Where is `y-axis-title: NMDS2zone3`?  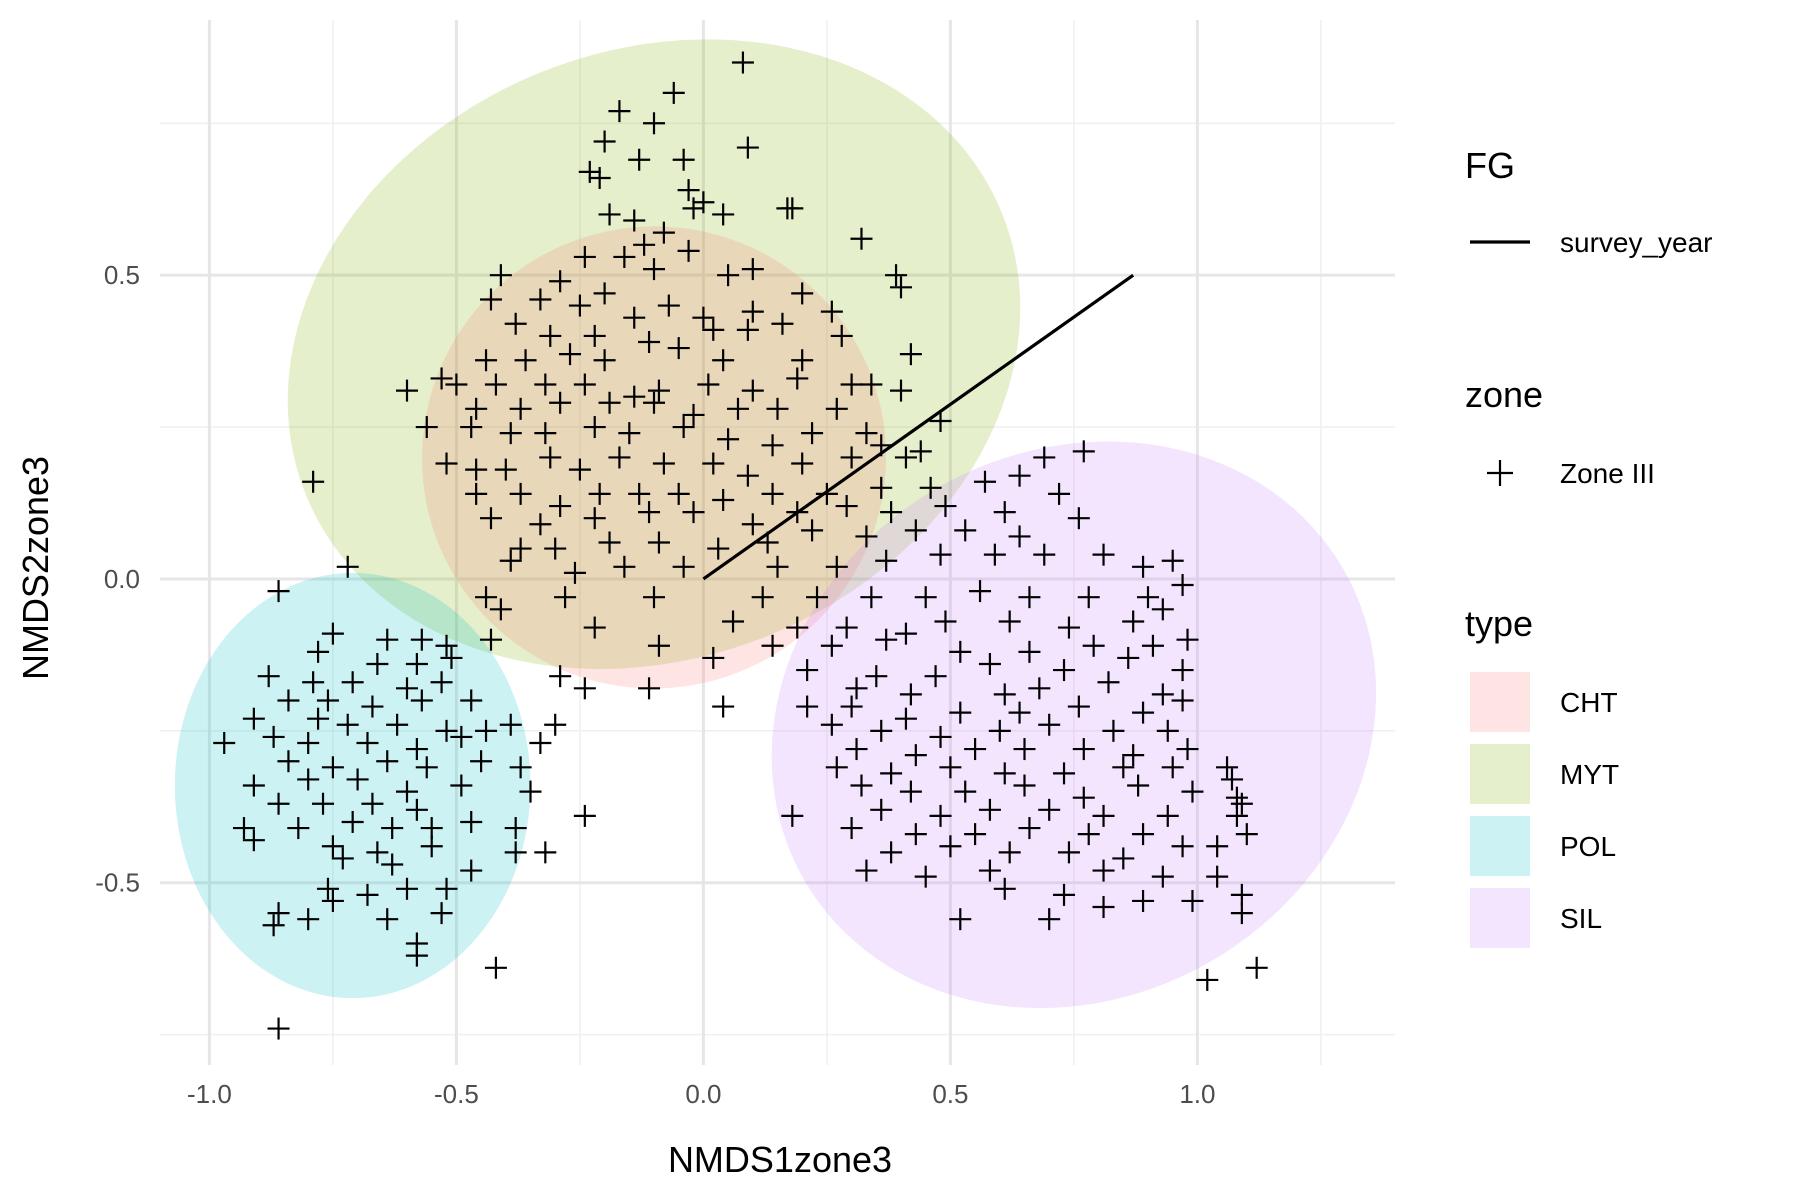 y-axis-title: NMDS2zone3 is located at coordinates (35, 568).